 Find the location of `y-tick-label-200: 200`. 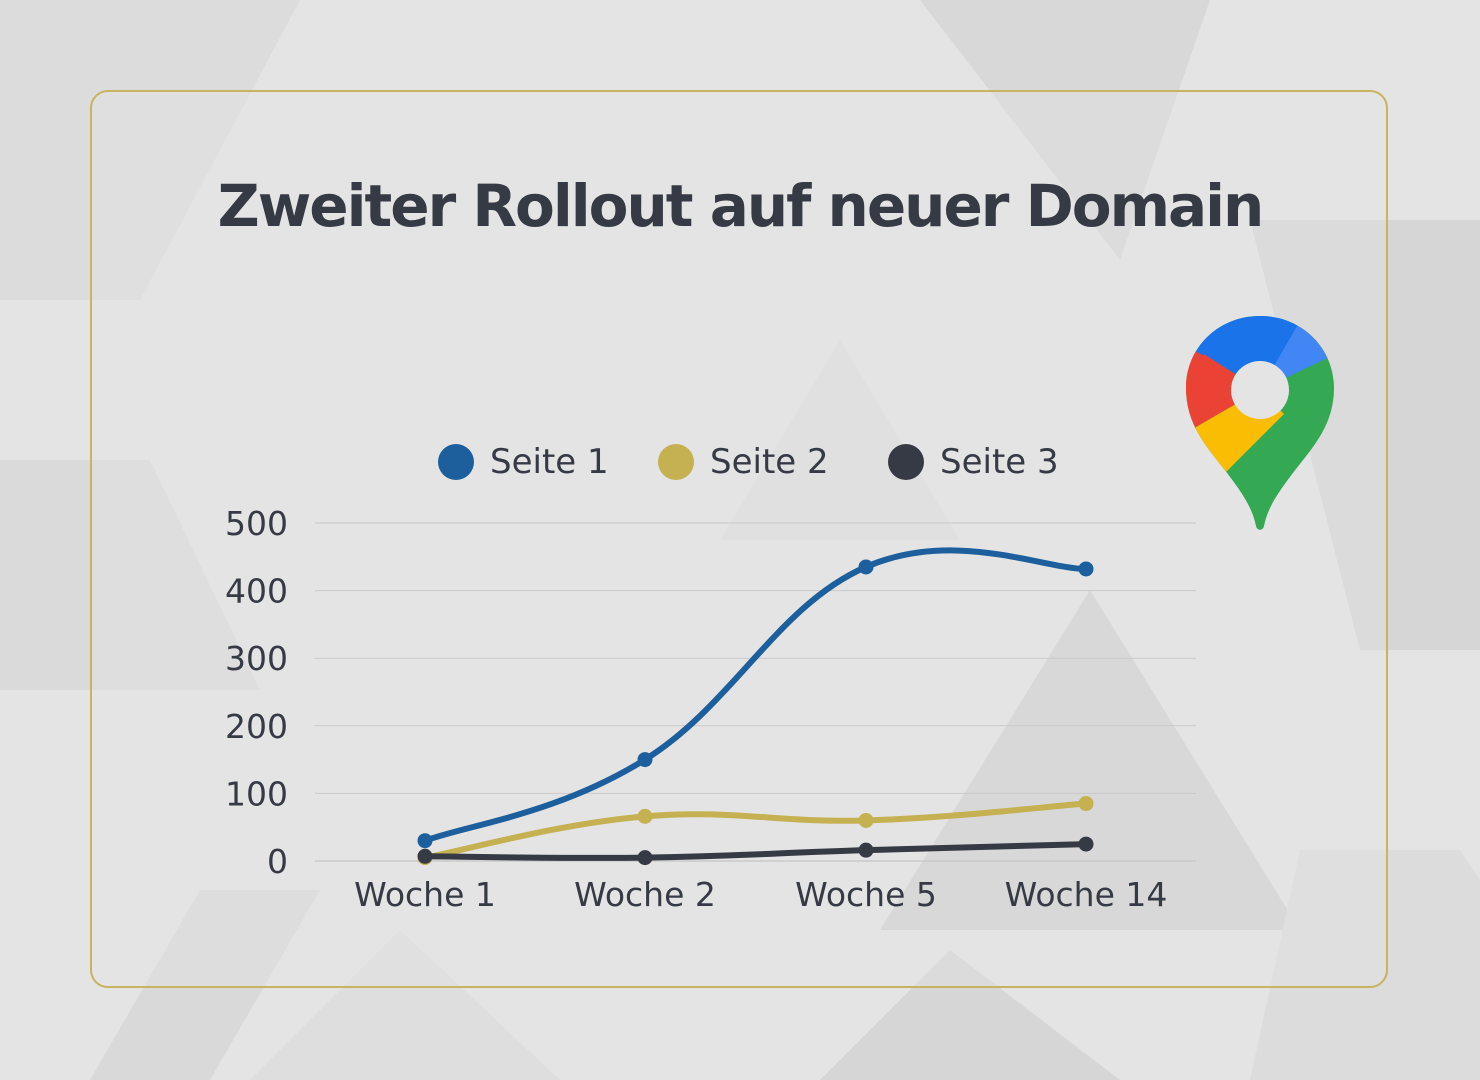

y-tick-label-200: 200 is located at coordinates (256, 726).